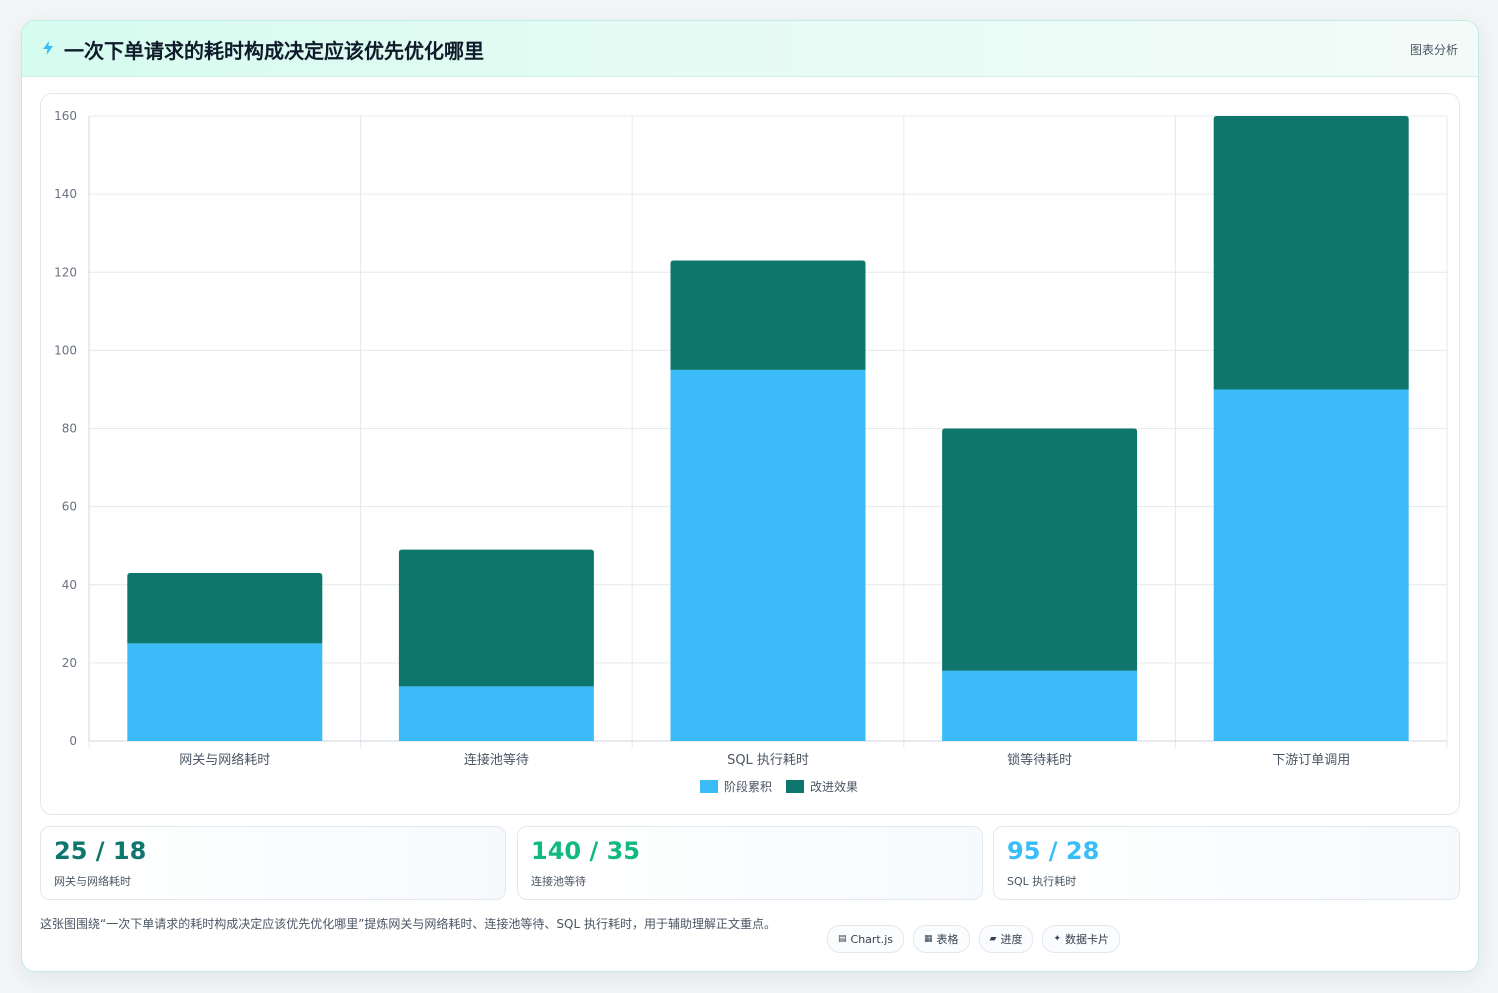 This screenshot has width=1498, height=993. Describe the element at coordinates (65, 350) in the screenshot. I see `y-tick-label: 100` at that location.